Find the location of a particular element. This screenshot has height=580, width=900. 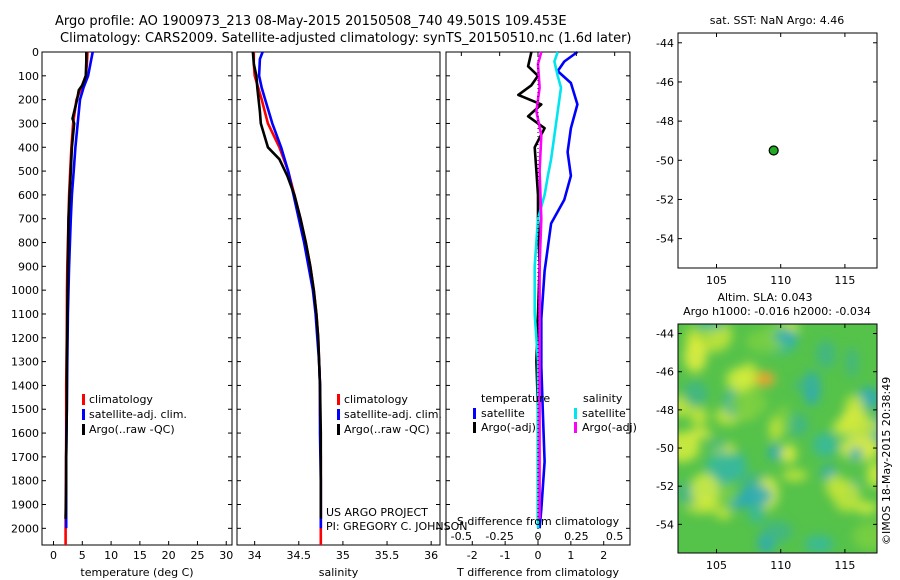

y-tick-label: -52 is located at coordinates (665, 199).